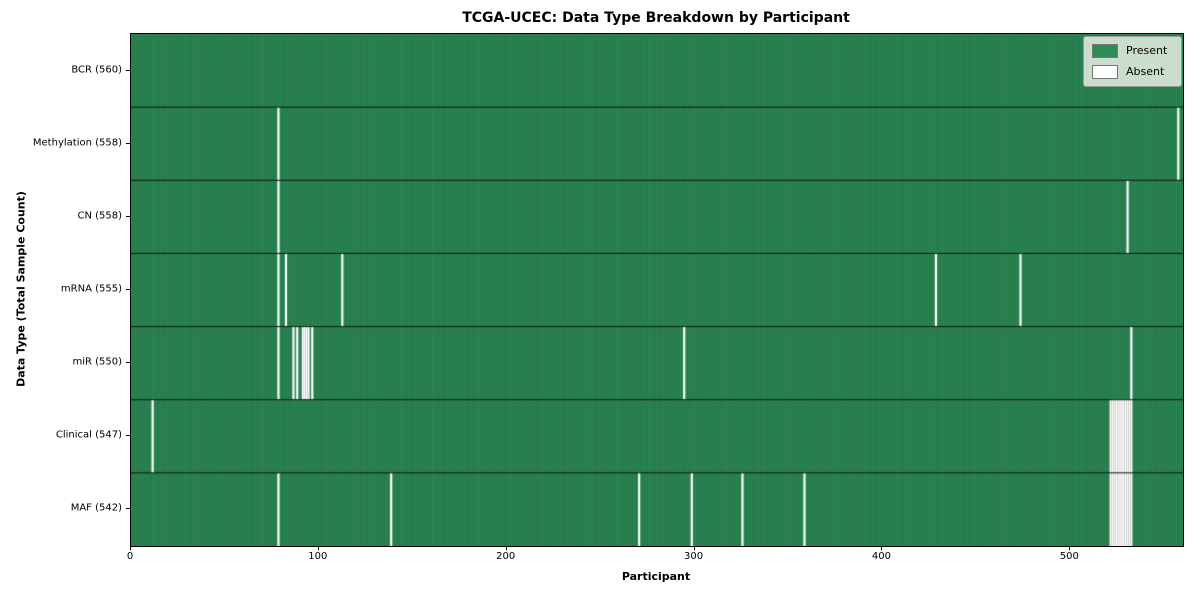 The image size is (1200, 600). What do you see at coordinates (91, 289) in the screenshot?
I see `ytick-label-mrna: mRNA (555)` at bounding box center [91, 289].